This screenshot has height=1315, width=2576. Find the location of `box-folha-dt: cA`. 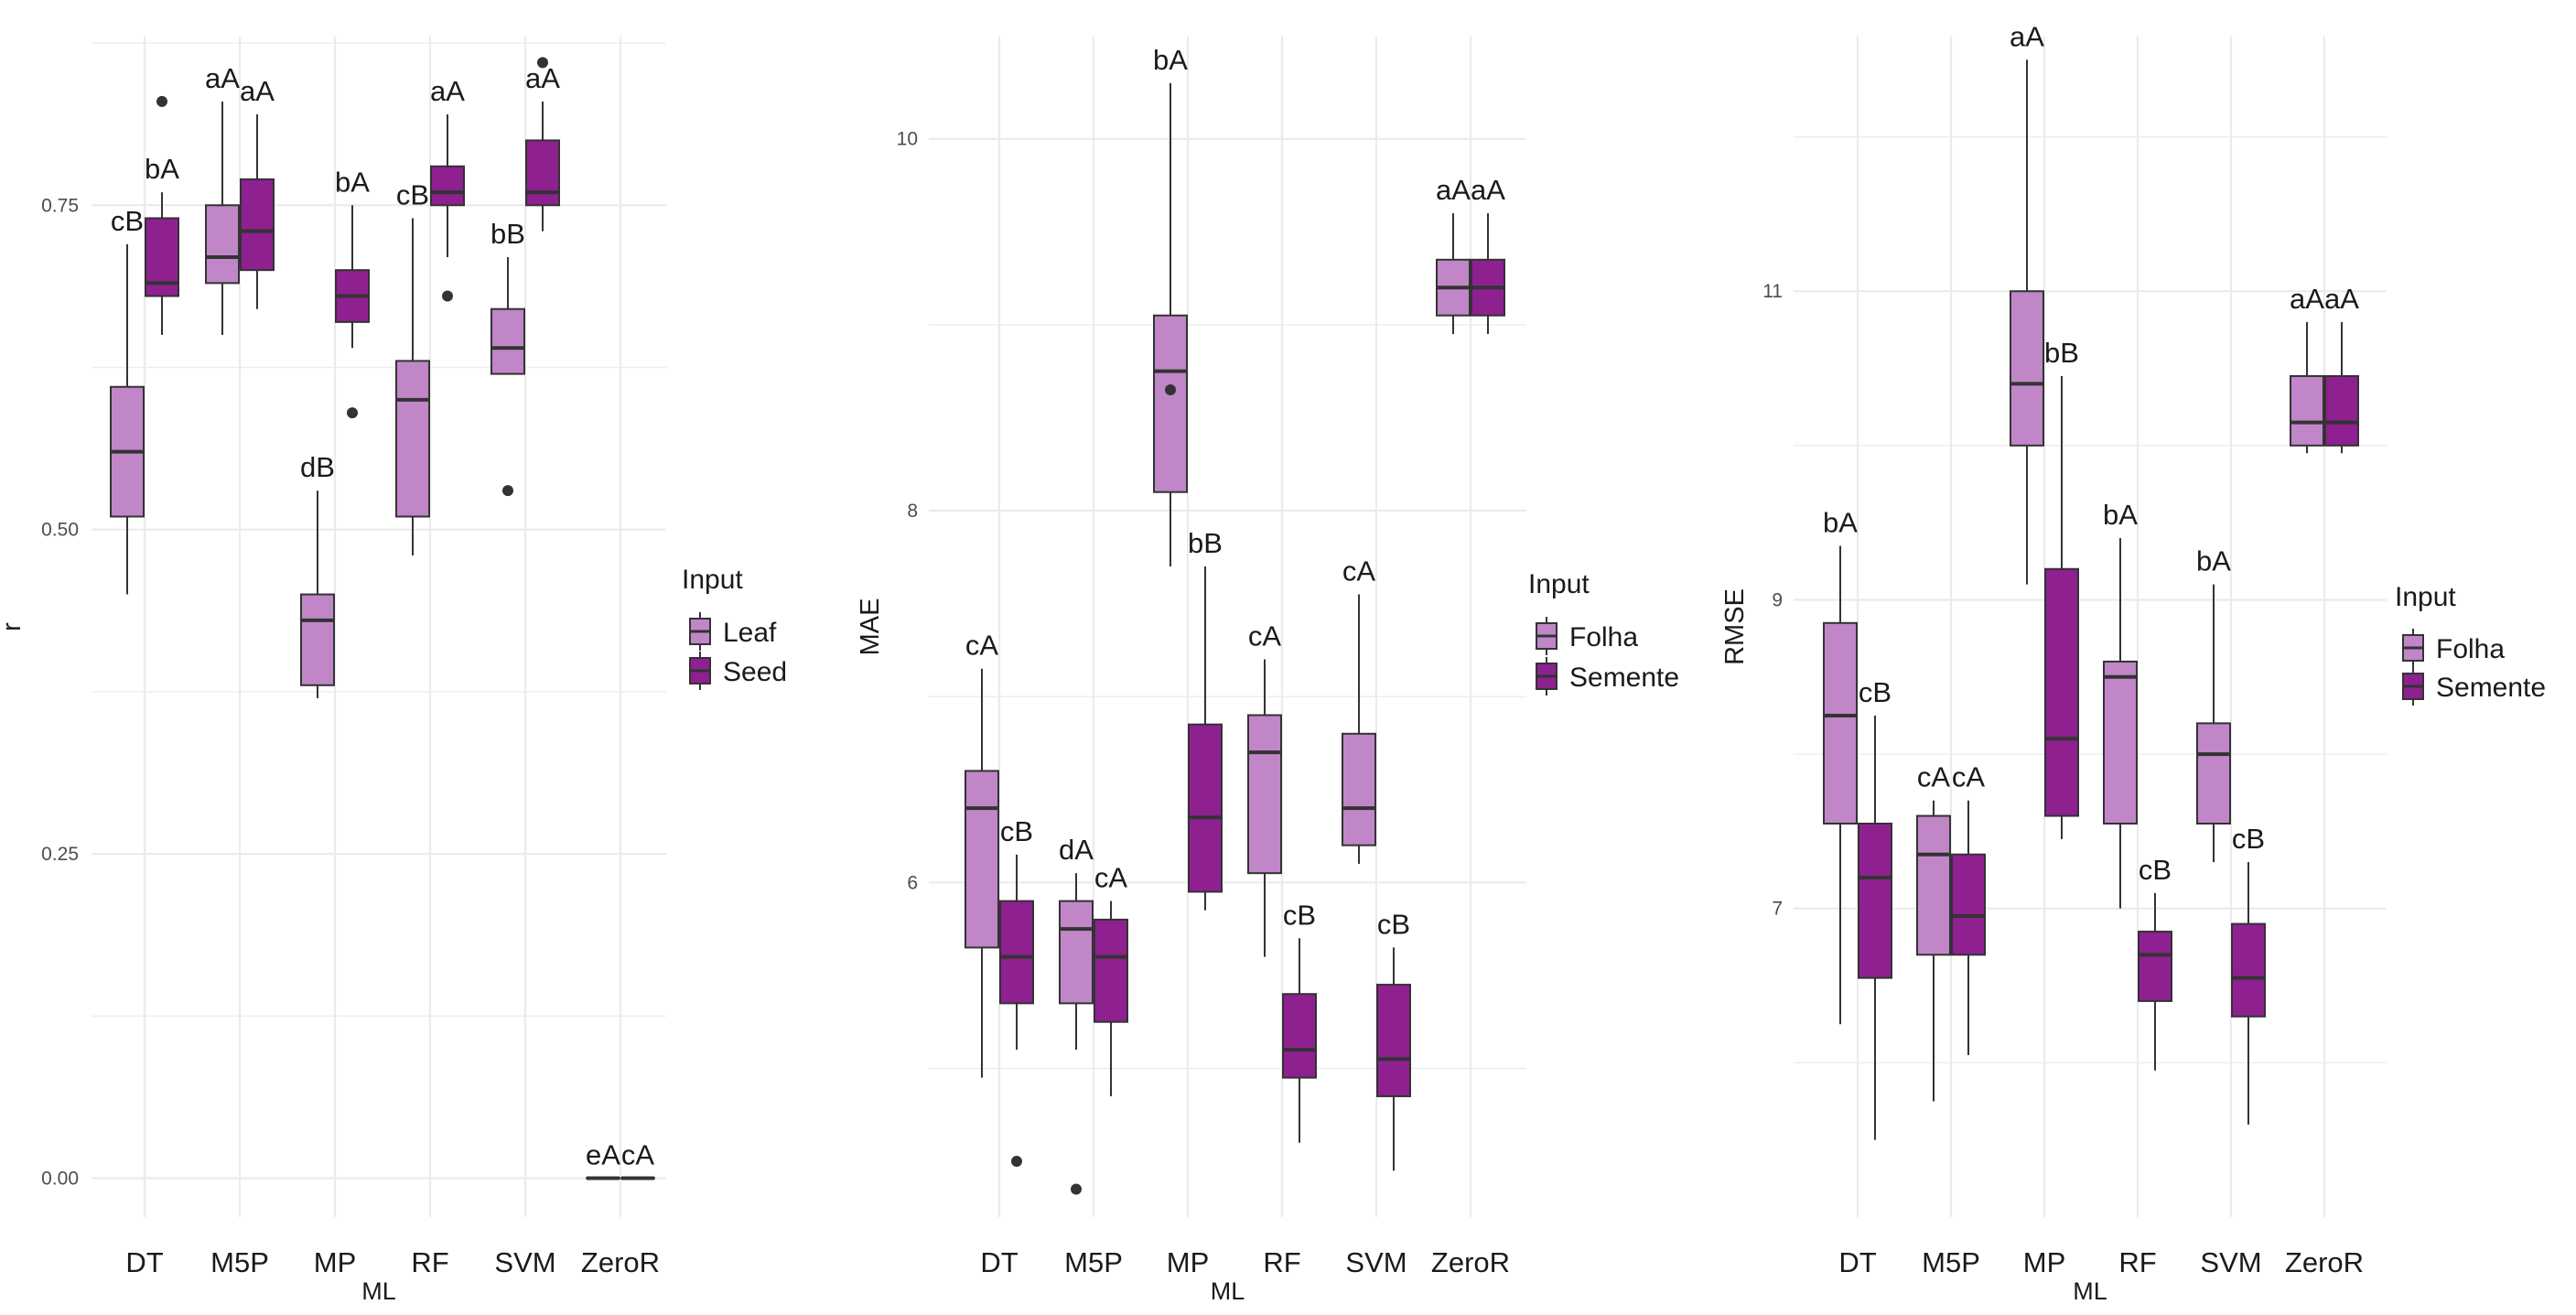

box-folha-dt: cA is located at coordinates (982, 854).